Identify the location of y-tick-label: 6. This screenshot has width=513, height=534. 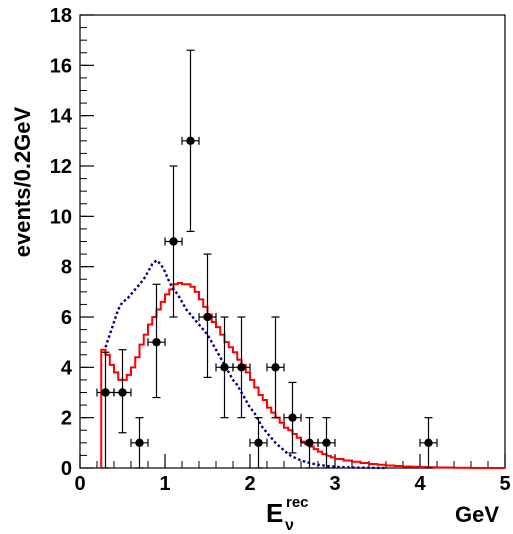
(66, 318).